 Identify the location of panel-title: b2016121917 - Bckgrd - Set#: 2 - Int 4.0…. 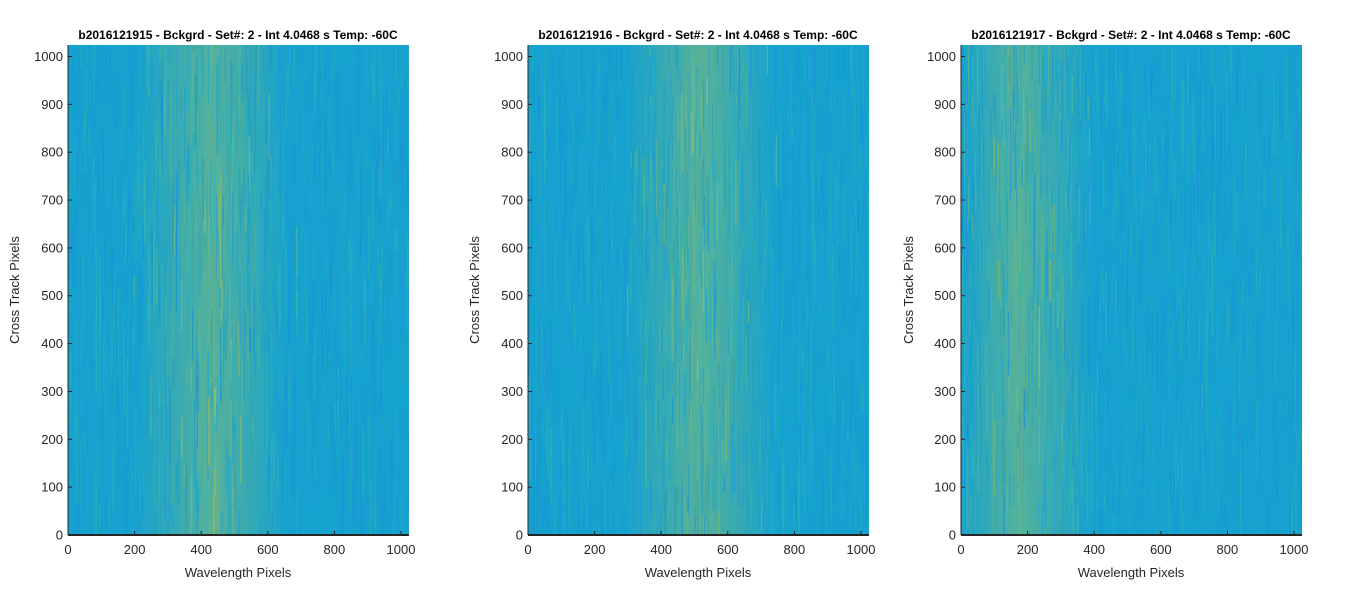
(1131, 35).